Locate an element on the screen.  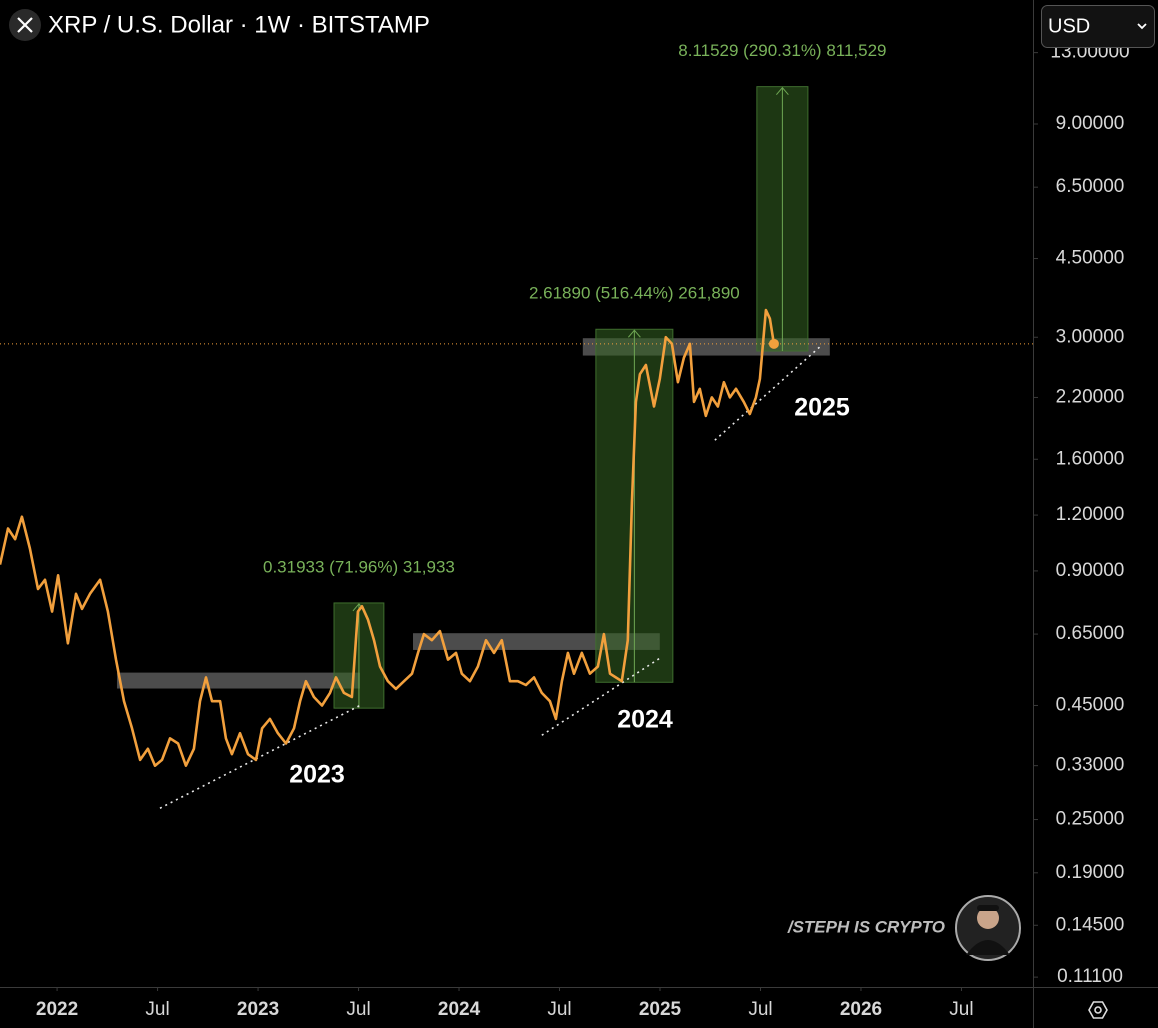
y-tick-label: 0.11100 is located at coordinates (1090, 976).